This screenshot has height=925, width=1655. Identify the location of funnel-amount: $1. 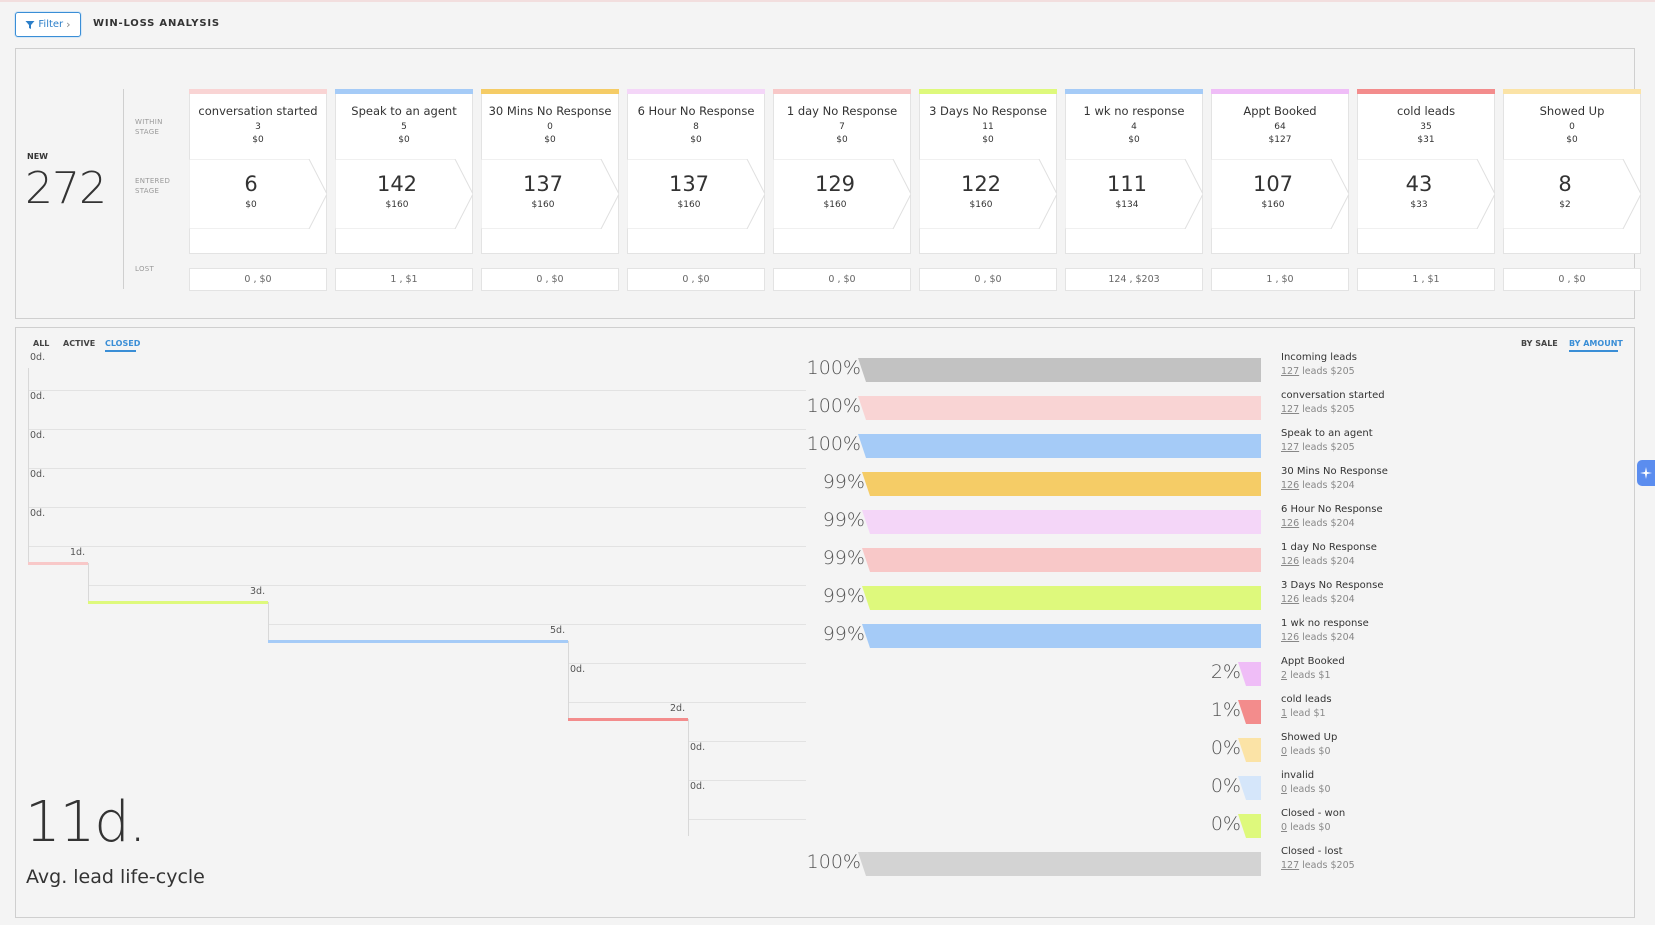
(1319, 713).